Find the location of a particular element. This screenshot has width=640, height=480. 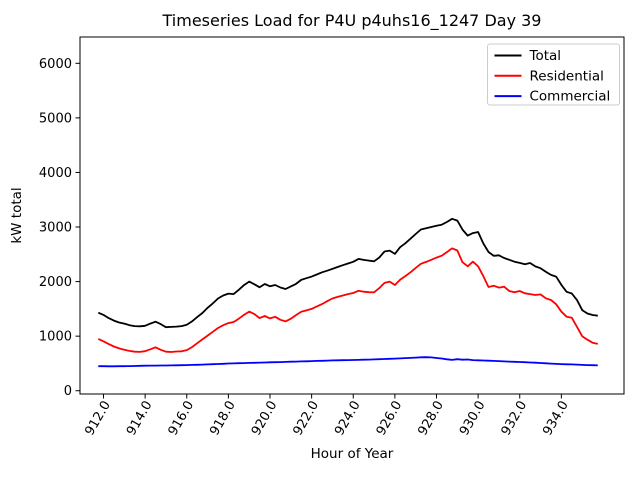

legend-label-total: Total is located at coordinates (545, 56).